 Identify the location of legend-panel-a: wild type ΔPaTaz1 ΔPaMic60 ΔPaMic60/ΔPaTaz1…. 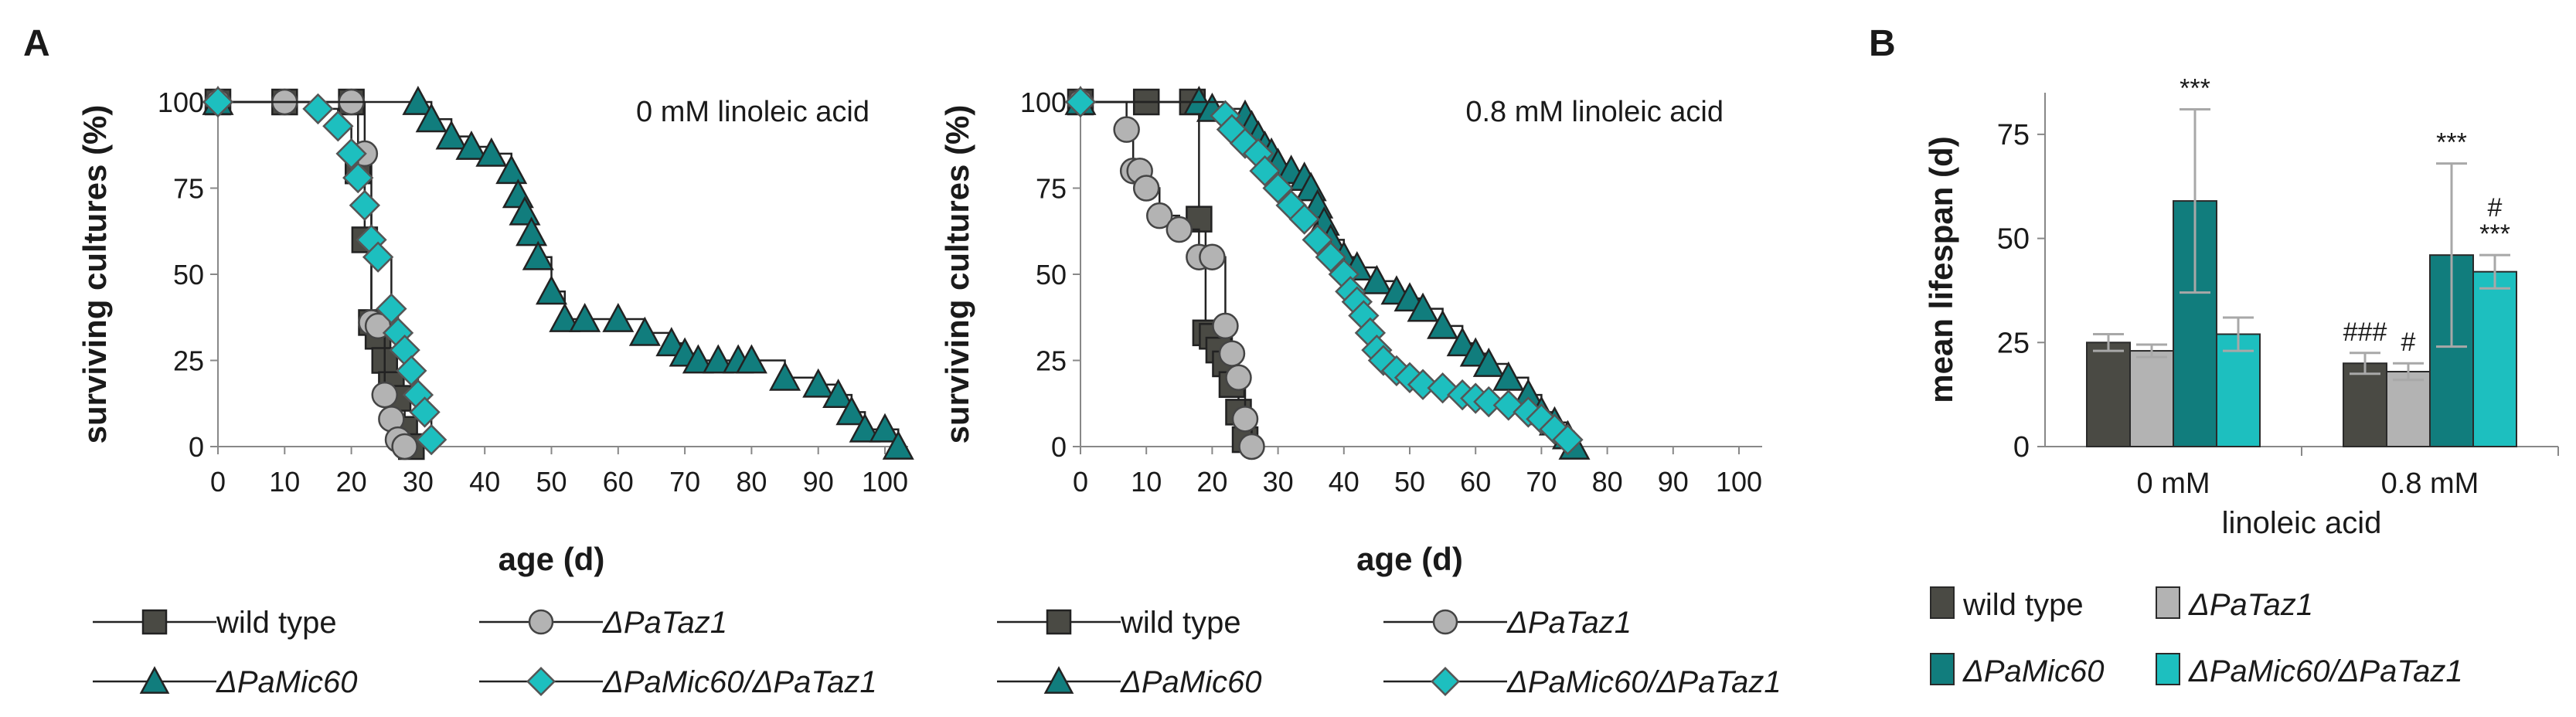
(937, 653).